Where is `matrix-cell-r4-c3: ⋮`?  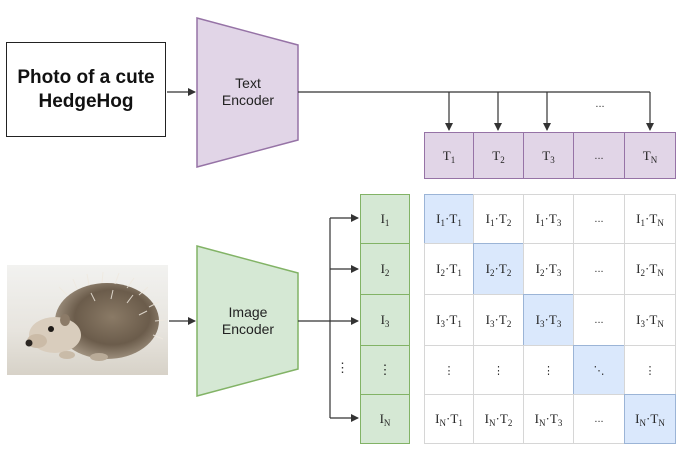
matrix-cell-r4-c3: ⋮ is located at coordinates (548, 370).